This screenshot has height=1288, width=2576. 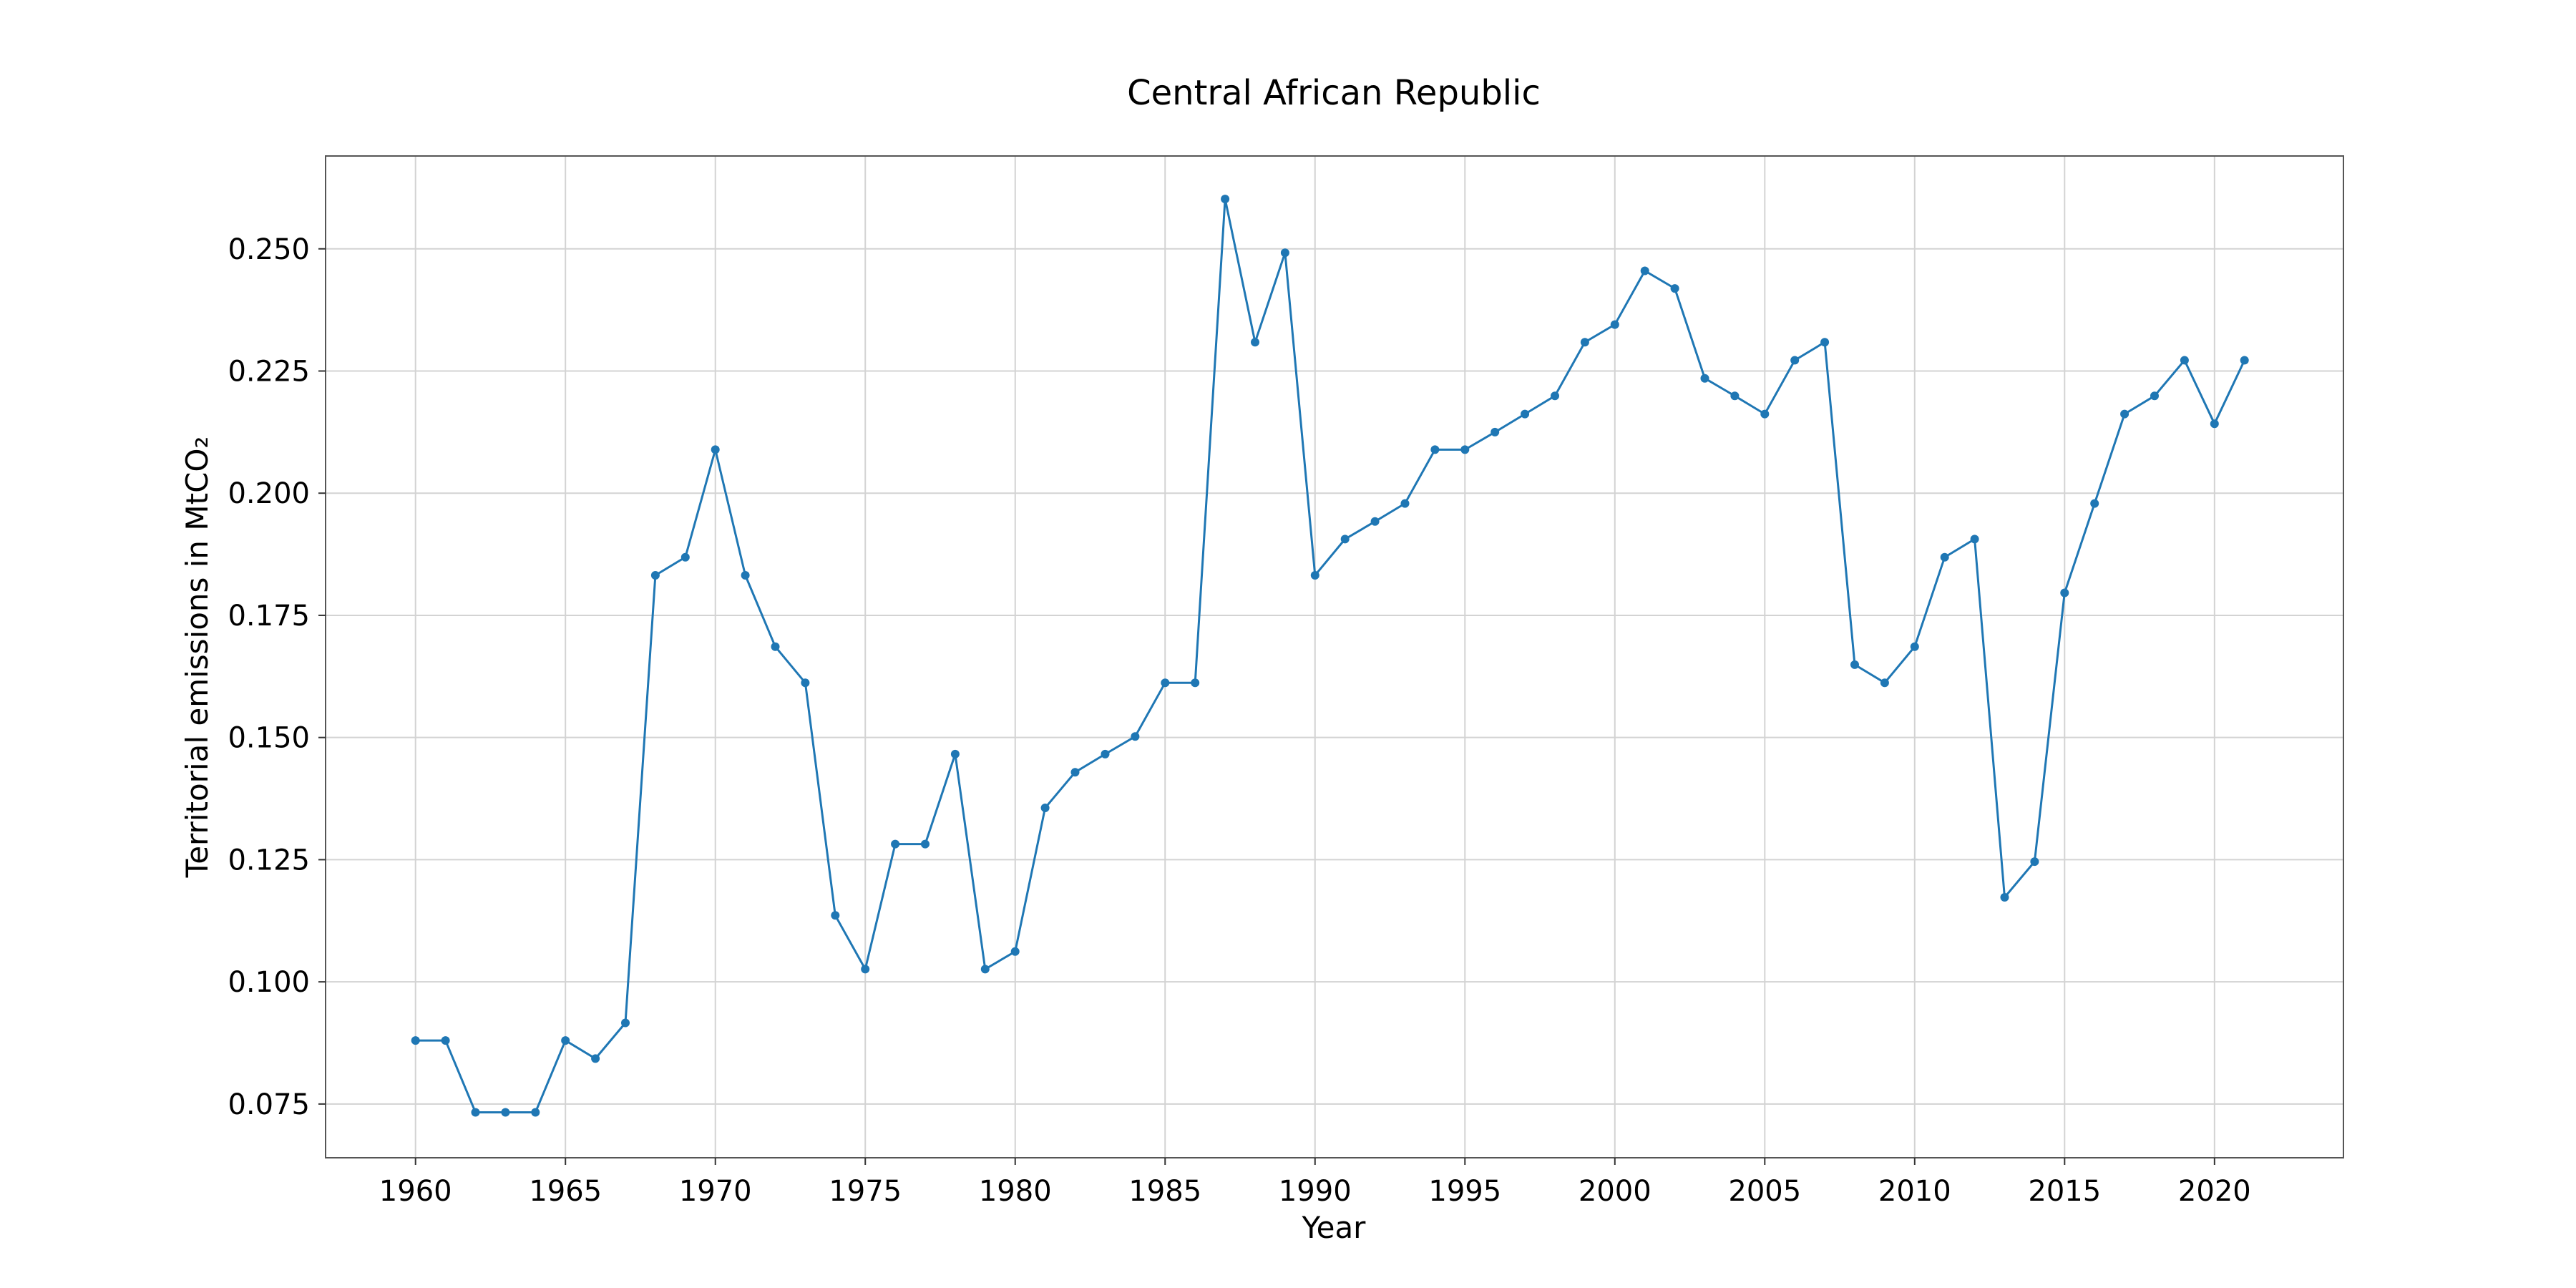 I want to click on y-tick-label: 0.225, so click(x=269, y=372).